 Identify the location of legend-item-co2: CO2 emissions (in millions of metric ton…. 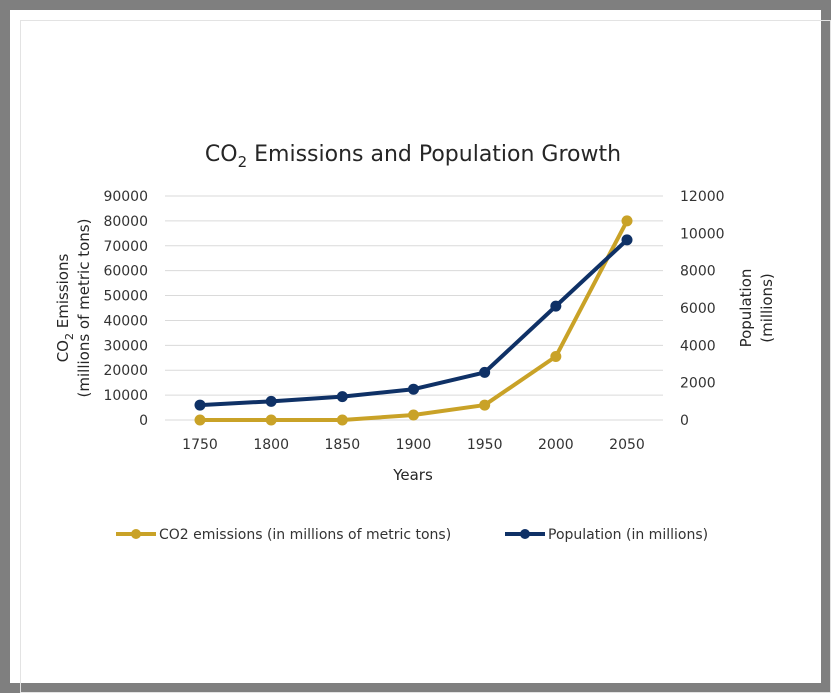
(283, 535).